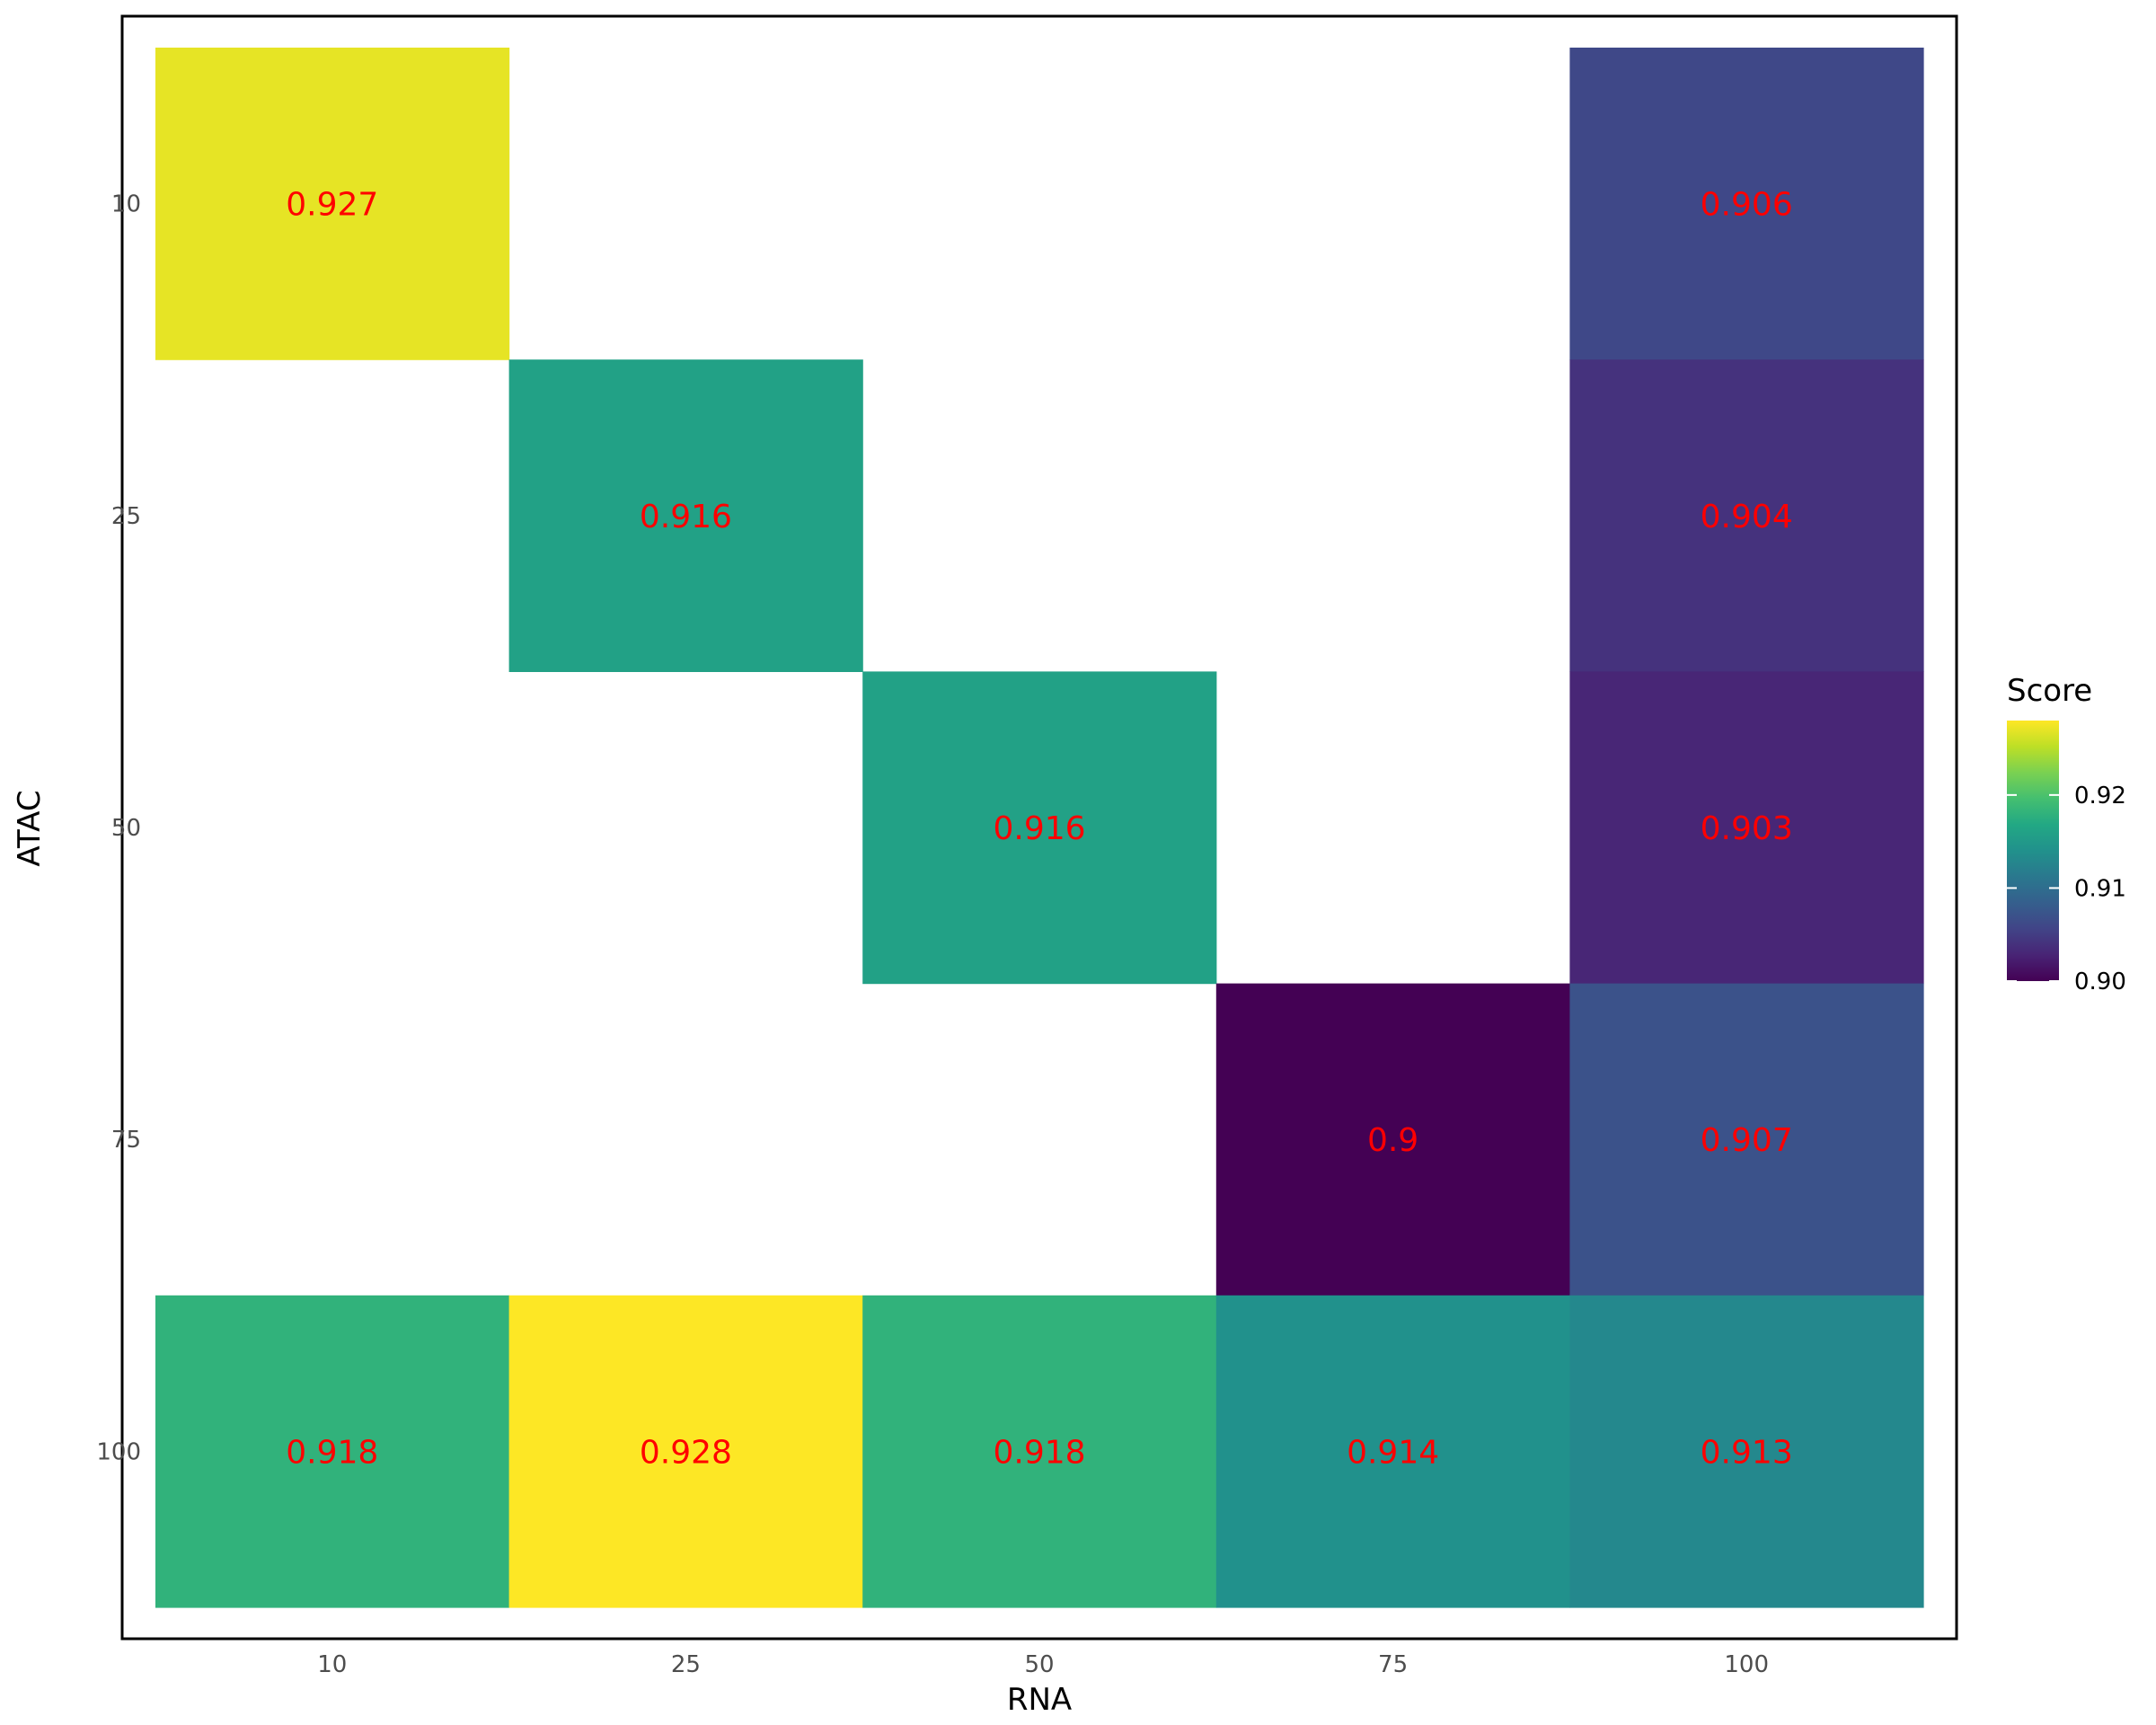  Describe the element at coordinates (1039, 1664) in the screenshot. I see `x-tick-label: 50` at that location.